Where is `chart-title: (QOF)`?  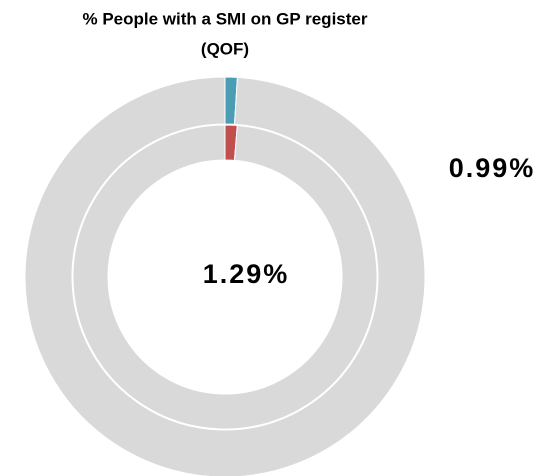 chart-title: (QOF) is located at coordinates (225, 48).